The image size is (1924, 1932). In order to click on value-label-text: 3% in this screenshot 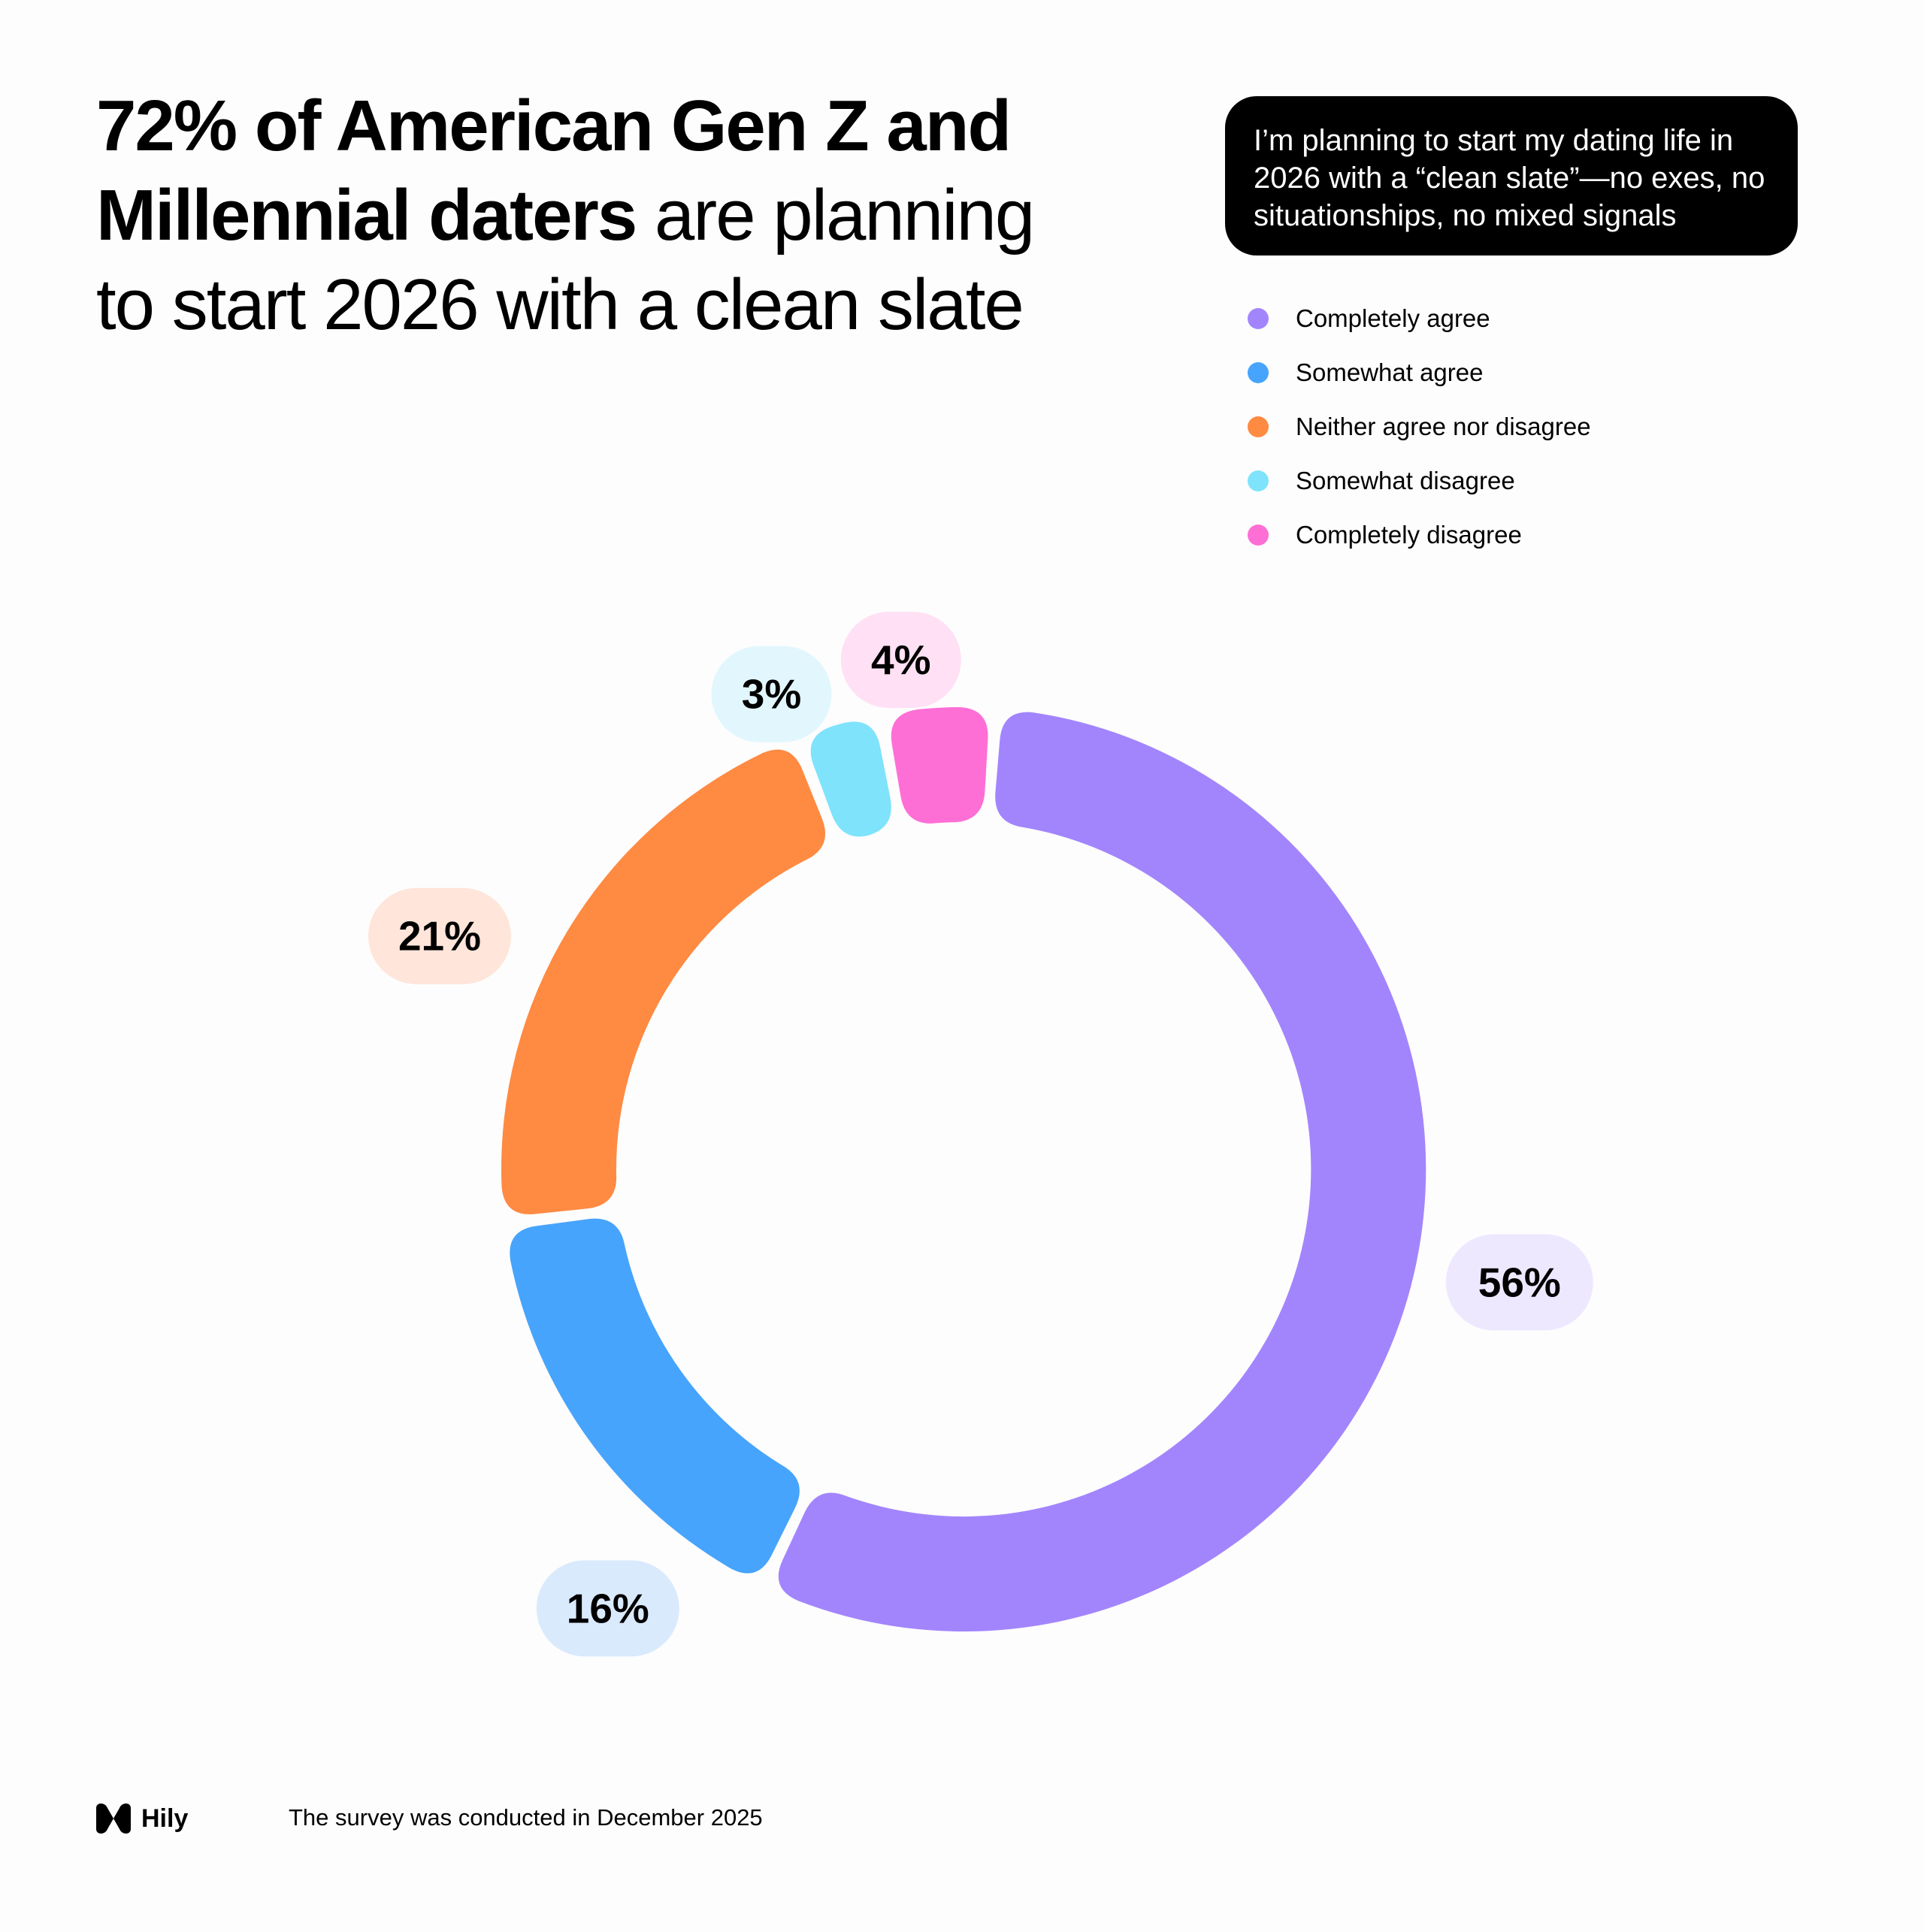, I will do `click(772, 695)`.